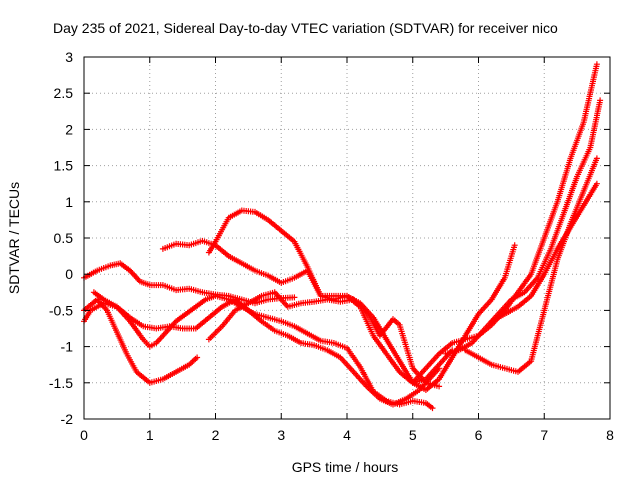 This screenshot has height=480, width=640. What do you see at coordinates (150, 435) in the screenshot?
I see `x-tick-label: 1` at bounding box center [150, 435].